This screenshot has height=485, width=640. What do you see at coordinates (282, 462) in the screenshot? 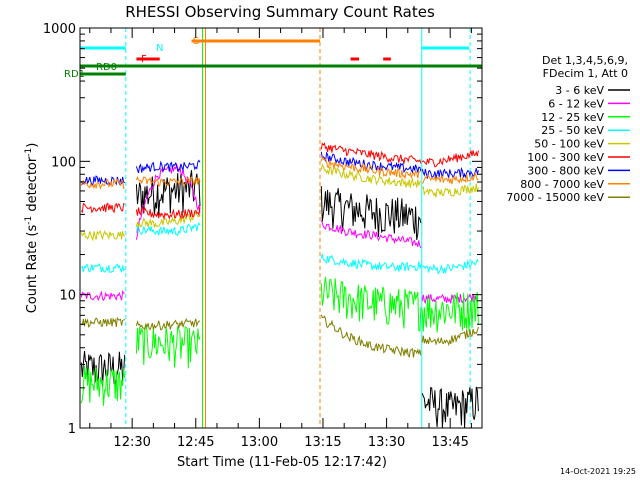
I see `x-axis-title: Start Time (11-Feb-05 12:17:42)` at bounding box center [282, 462].